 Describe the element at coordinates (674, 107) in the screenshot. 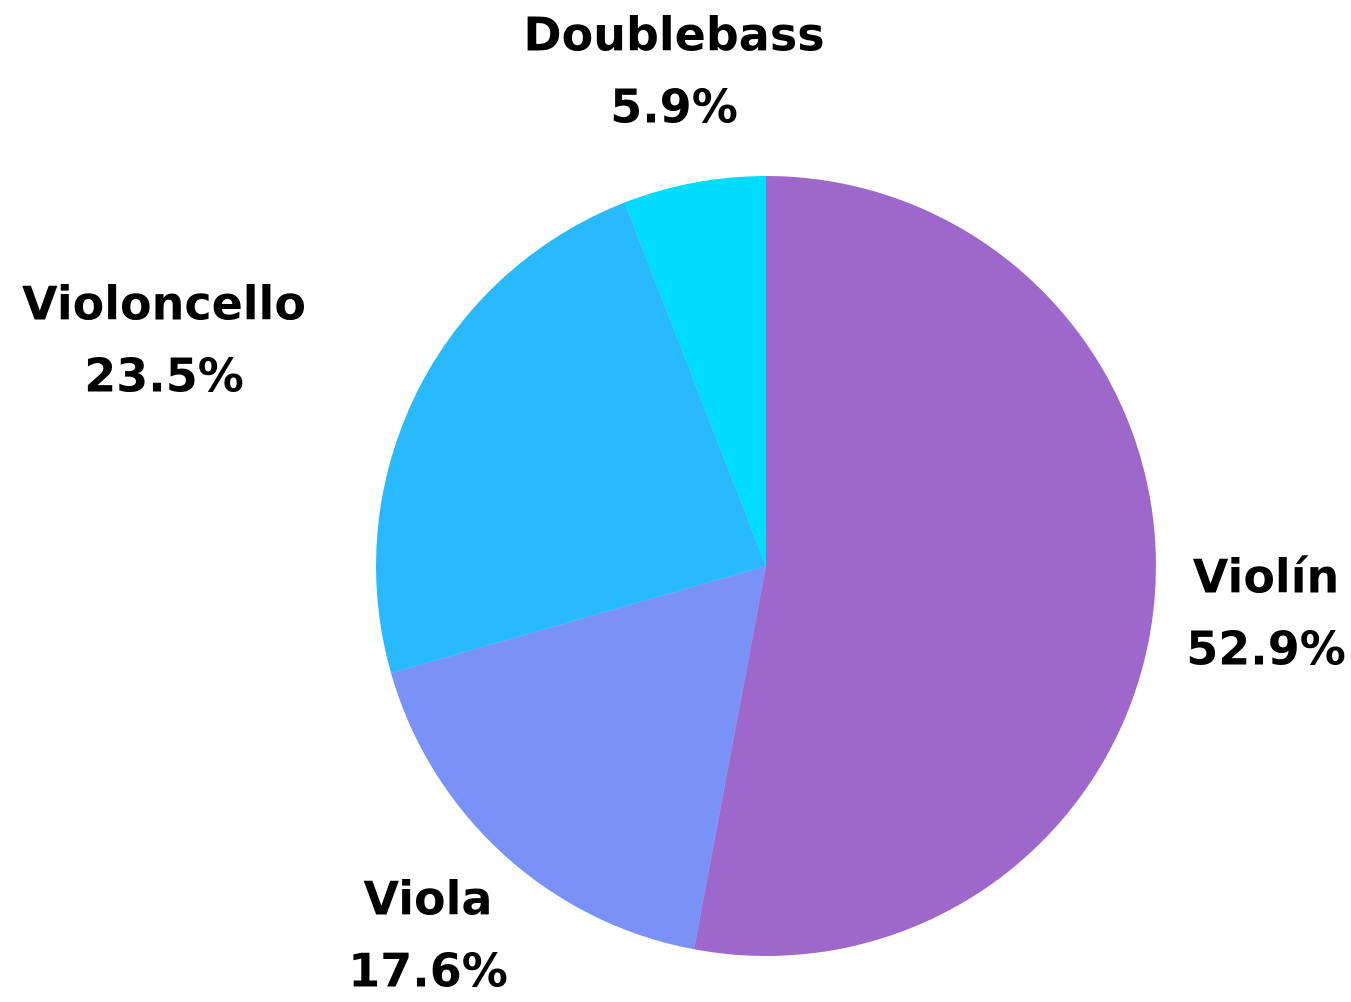

I see `slice-value-doublebass: 5.9%` at that location.